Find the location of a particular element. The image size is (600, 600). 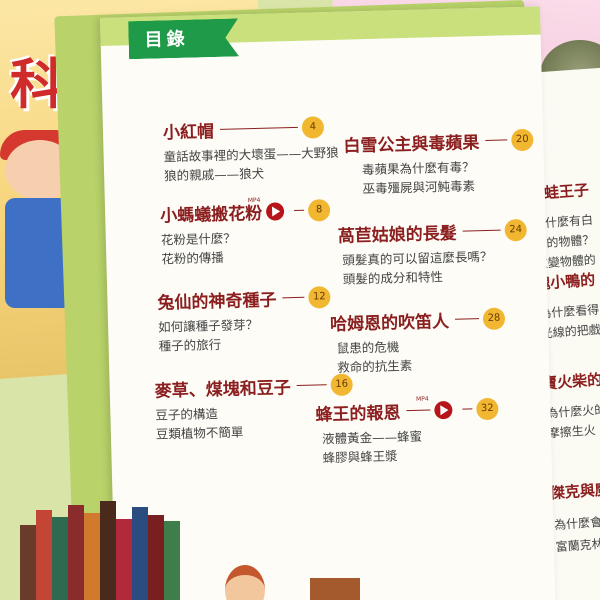

toc-entry: 兔仙的神奇種子 12 如何讓種子發芽？ 種子的旅行 is located at coordinates (244, 320).